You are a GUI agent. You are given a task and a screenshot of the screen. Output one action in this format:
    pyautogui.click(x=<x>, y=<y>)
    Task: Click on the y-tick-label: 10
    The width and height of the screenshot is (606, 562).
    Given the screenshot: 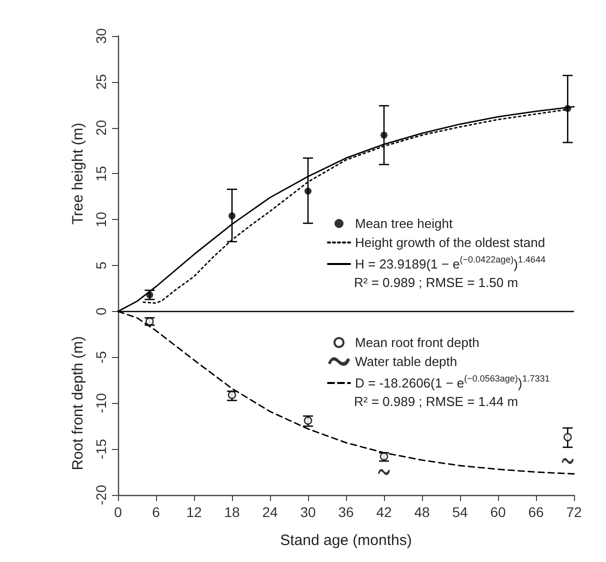 What is the action you would take?
    pyautogui.click(x=101, y=220)
    